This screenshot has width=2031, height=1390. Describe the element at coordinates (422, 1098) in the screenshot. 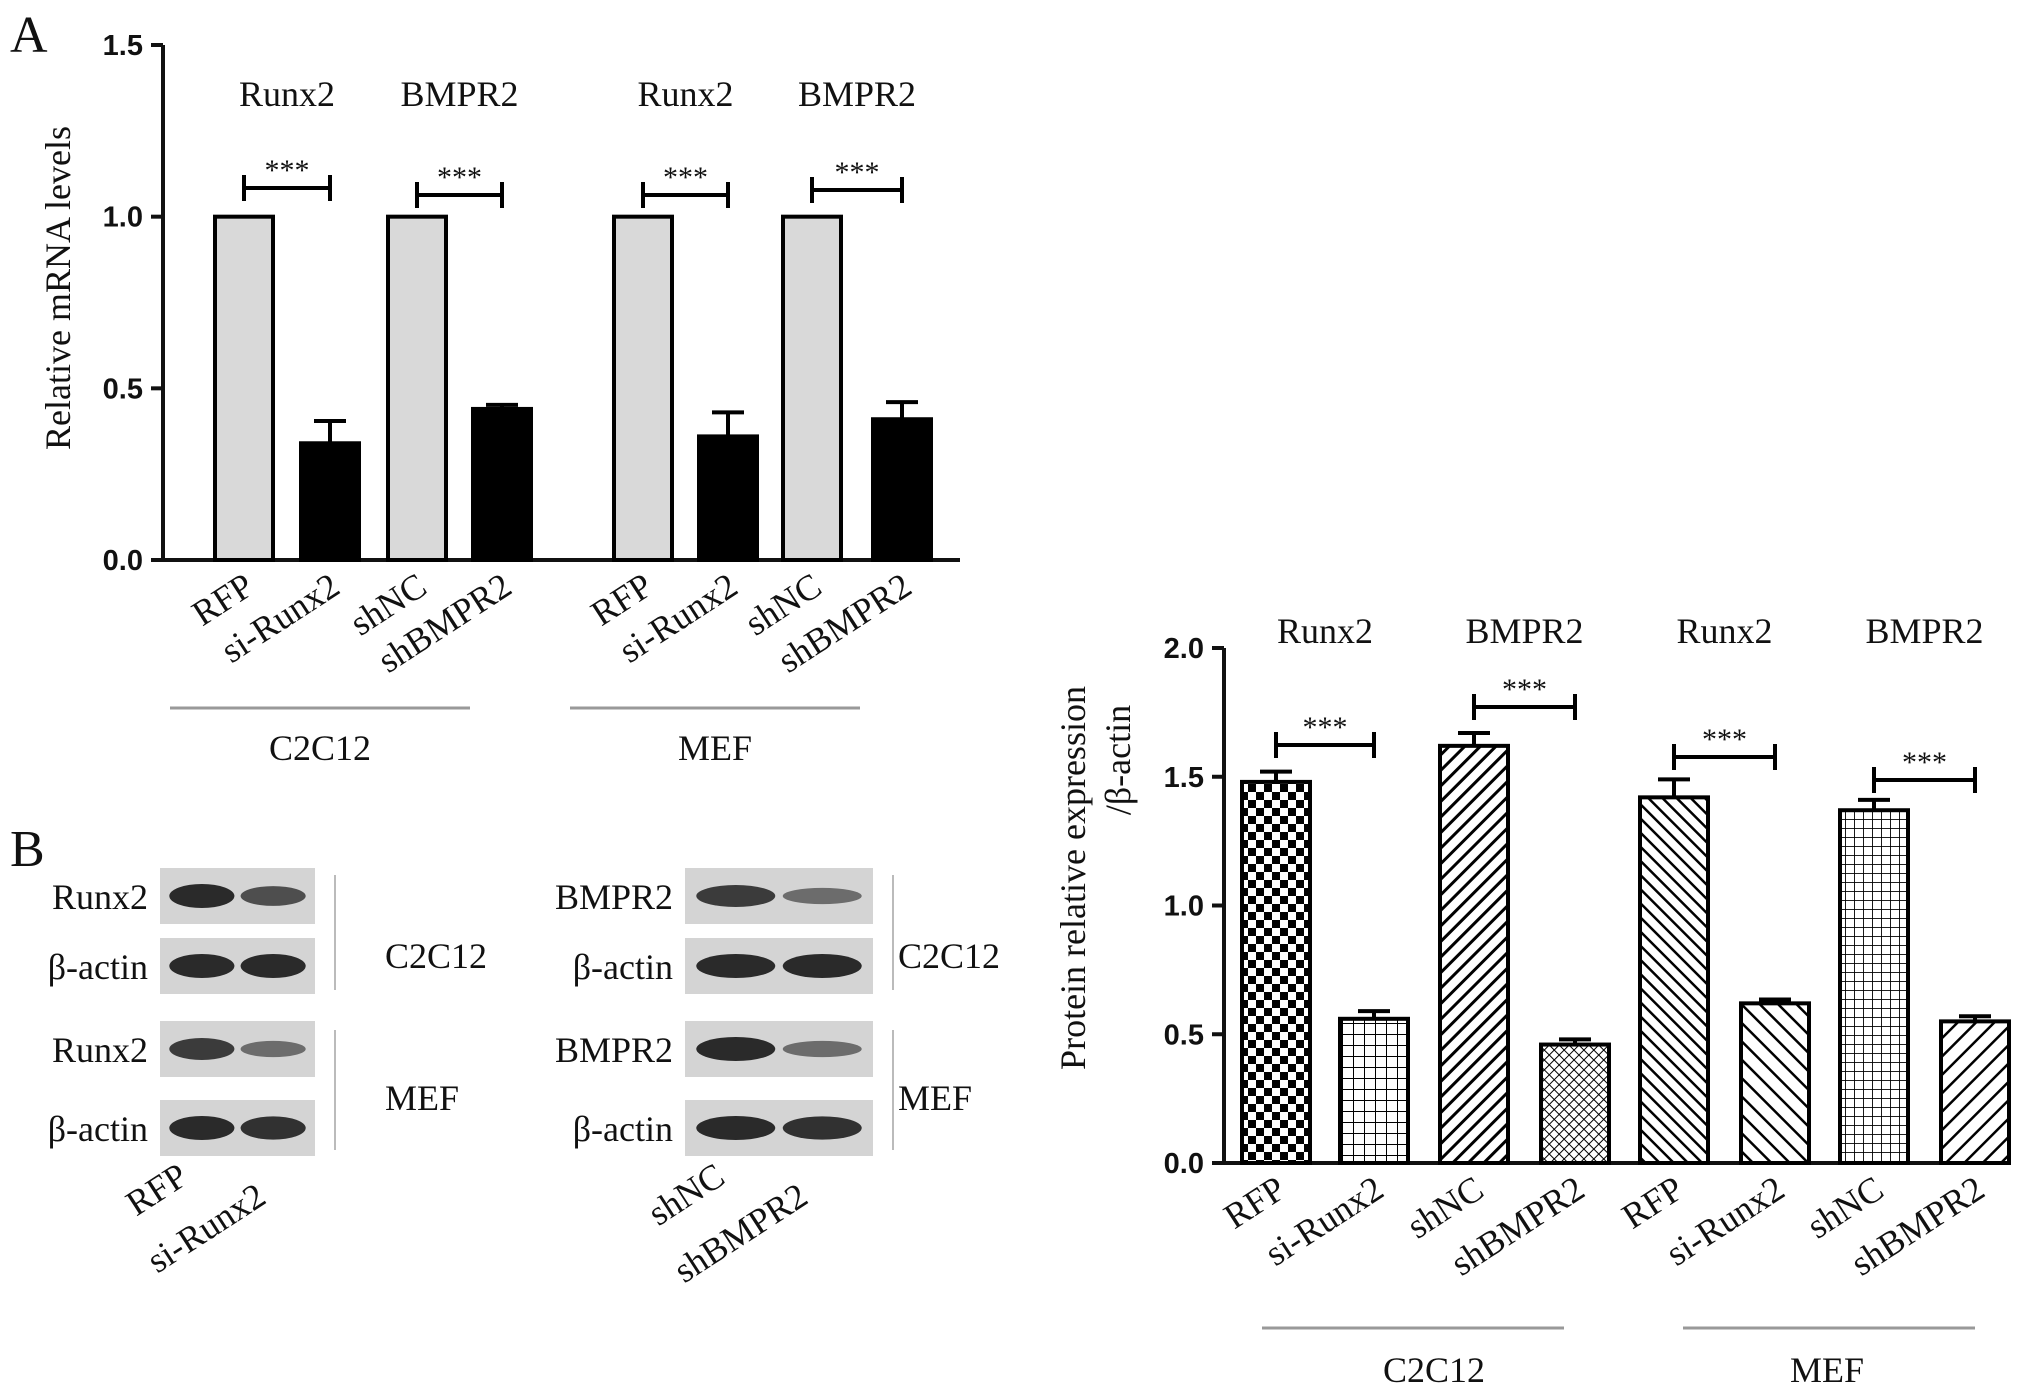

I see `blot-left-cell-label: MEF` at that location.